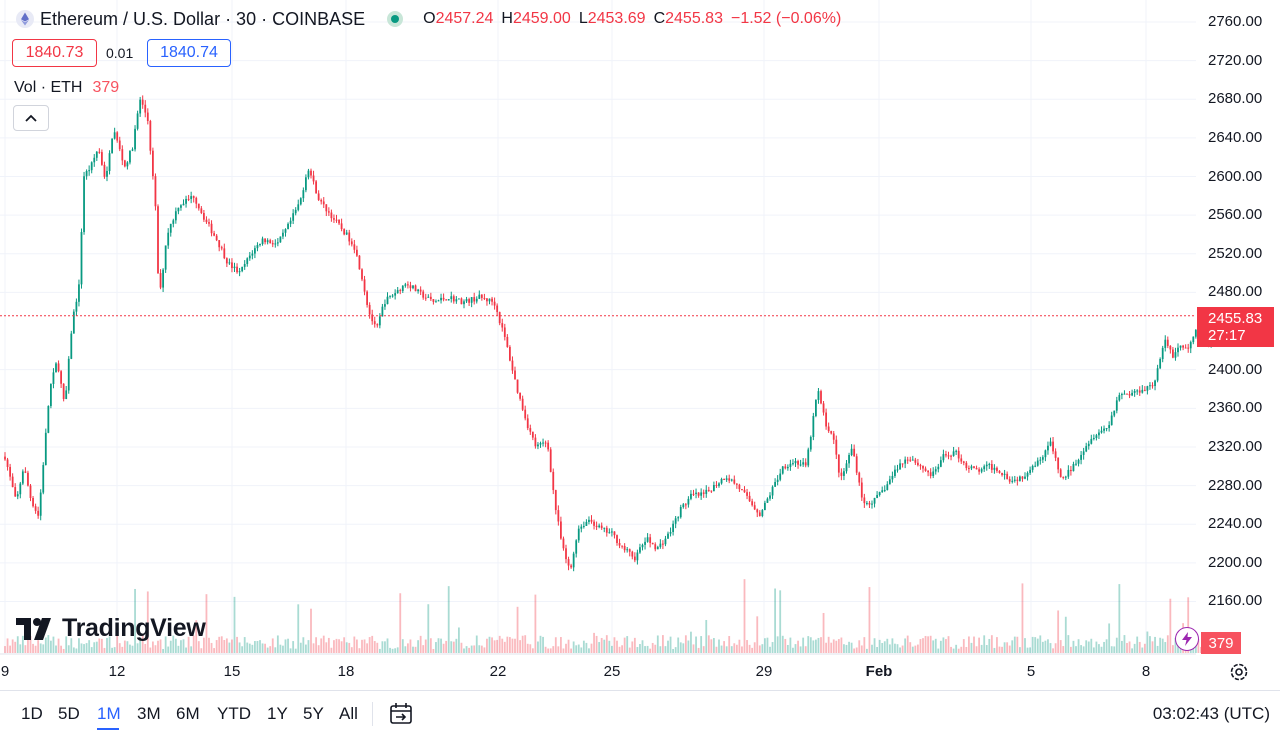 Image resolution: width=1280 pixels, height=734 pixels. What do you see at coordinates (234, 713) in the screenshot?
I see `timeframe-ytd: YTD` at bounding box center [234, 713].